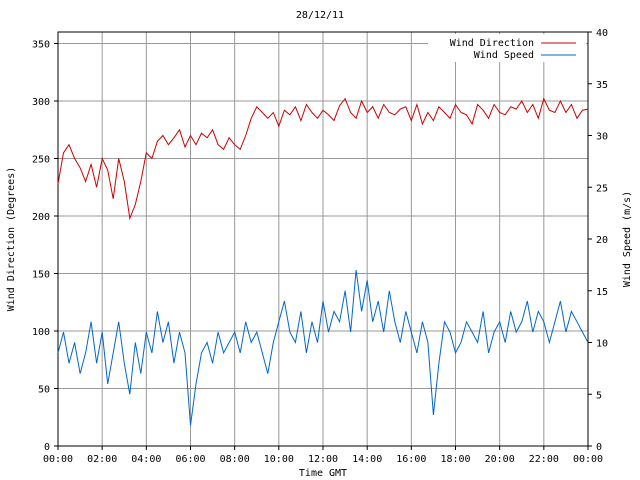 This screenshot has height=480, width=640. Describe the element at coordinates (320, 15) in the screenshot. I see `chart-title: 28/12/11` at that location.